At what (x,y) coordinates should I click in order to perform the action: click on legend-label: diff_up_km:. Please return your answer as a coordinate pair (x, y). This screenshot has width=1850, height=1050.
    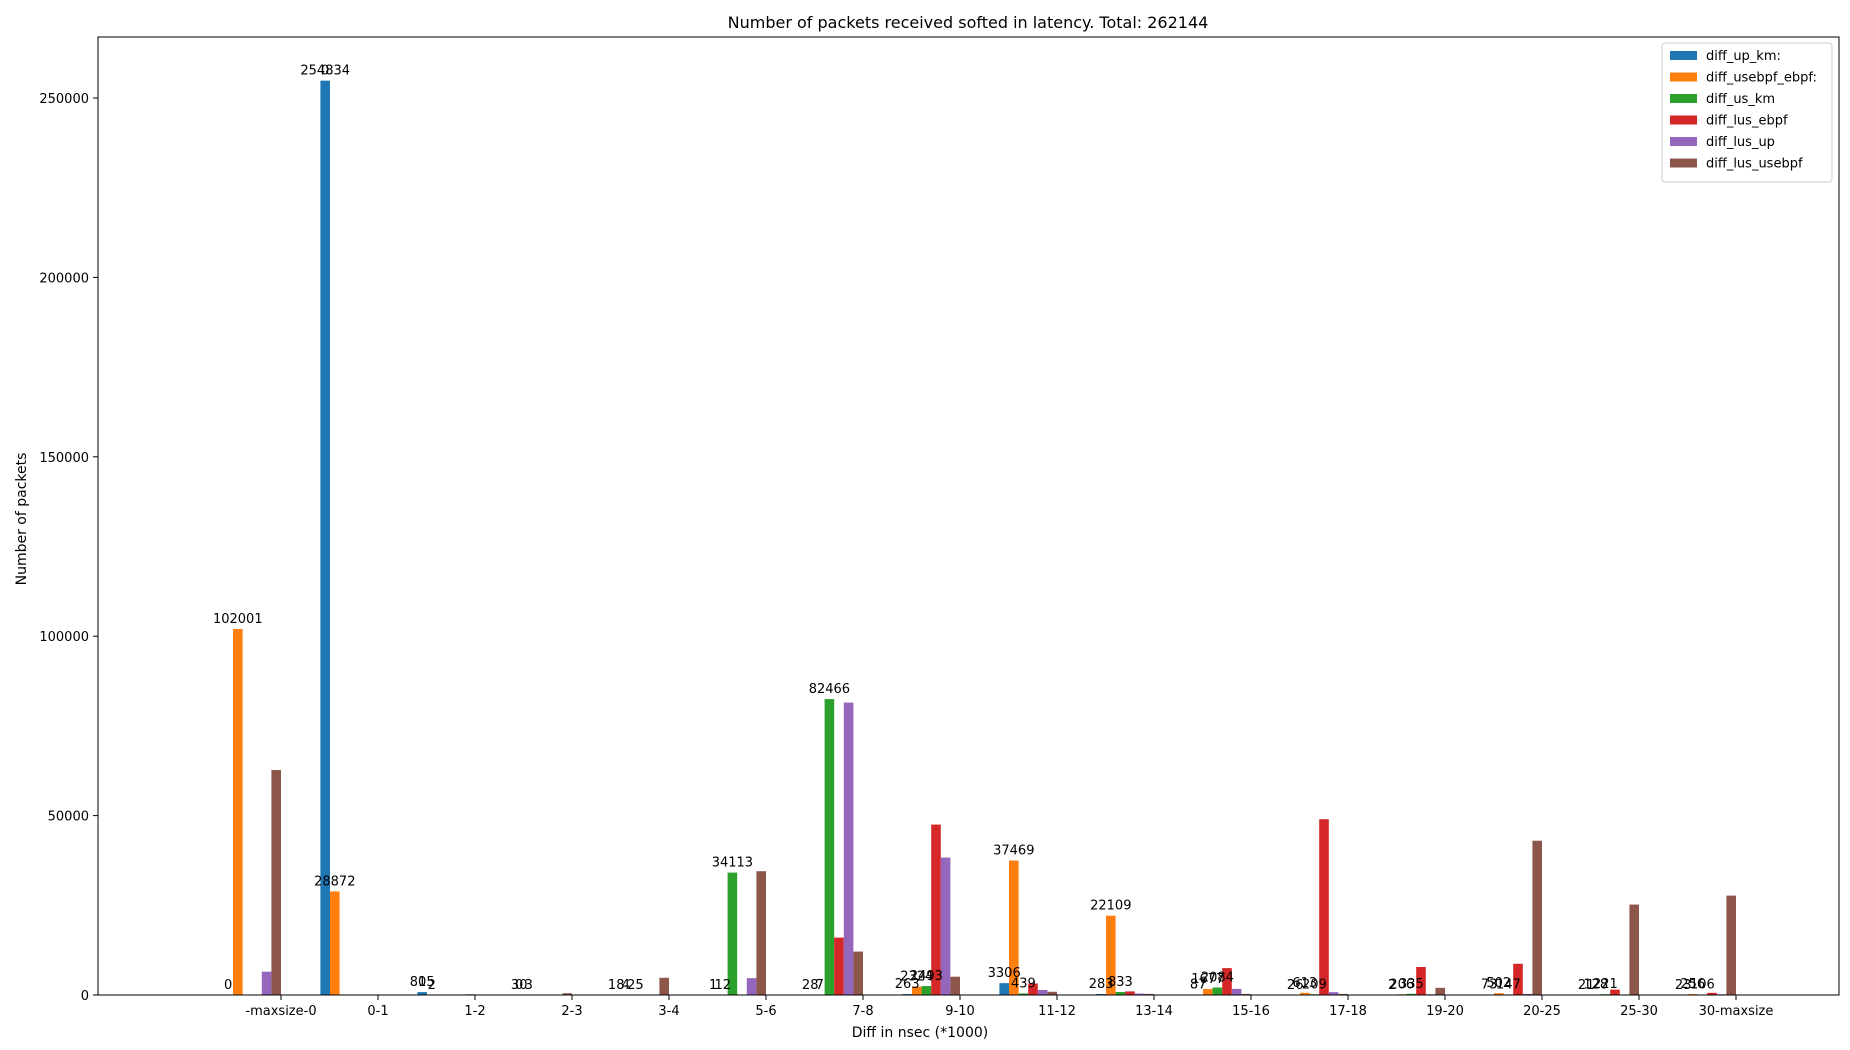
    Looking at the image, I should click on (1743, 56).